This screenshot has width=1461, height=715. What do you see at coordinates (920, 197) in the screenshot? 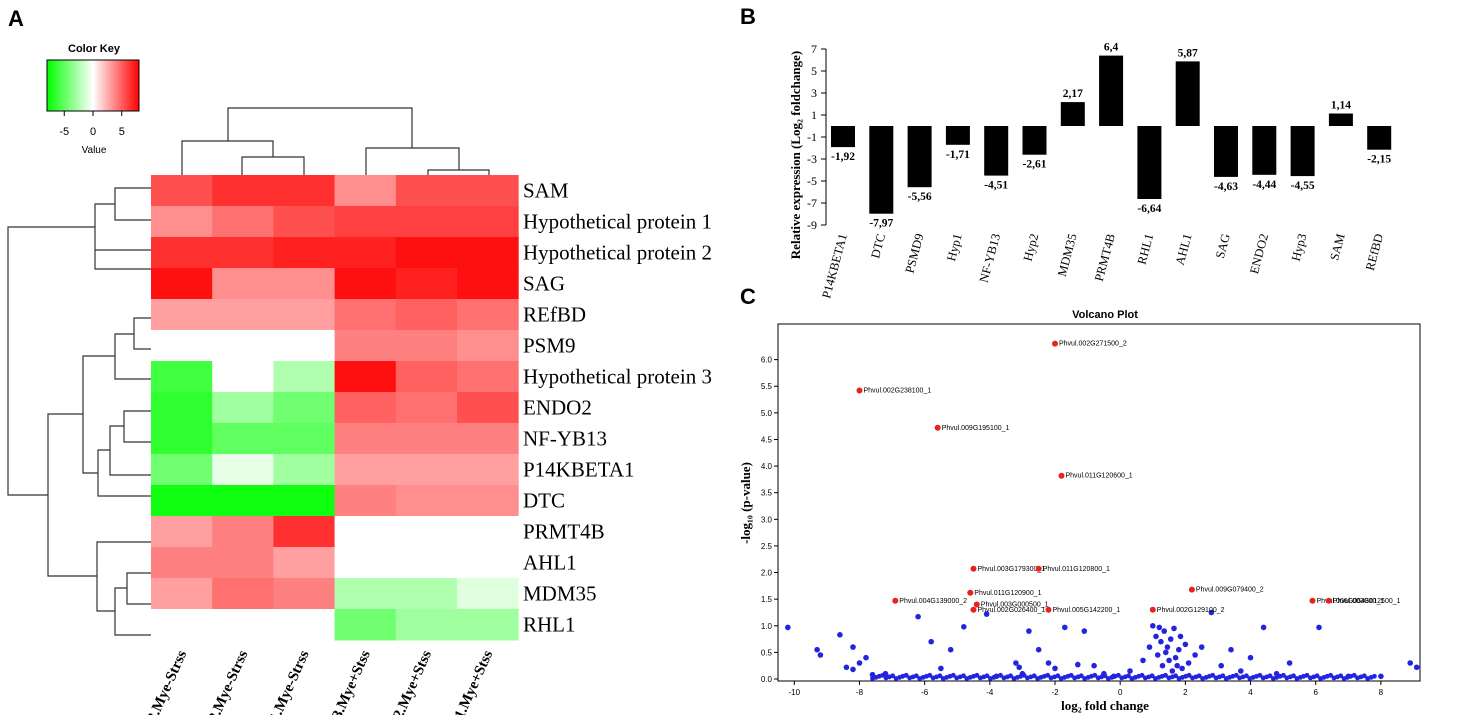
I see `bar-value-label: -5,56` at bounding box center [920, 197].